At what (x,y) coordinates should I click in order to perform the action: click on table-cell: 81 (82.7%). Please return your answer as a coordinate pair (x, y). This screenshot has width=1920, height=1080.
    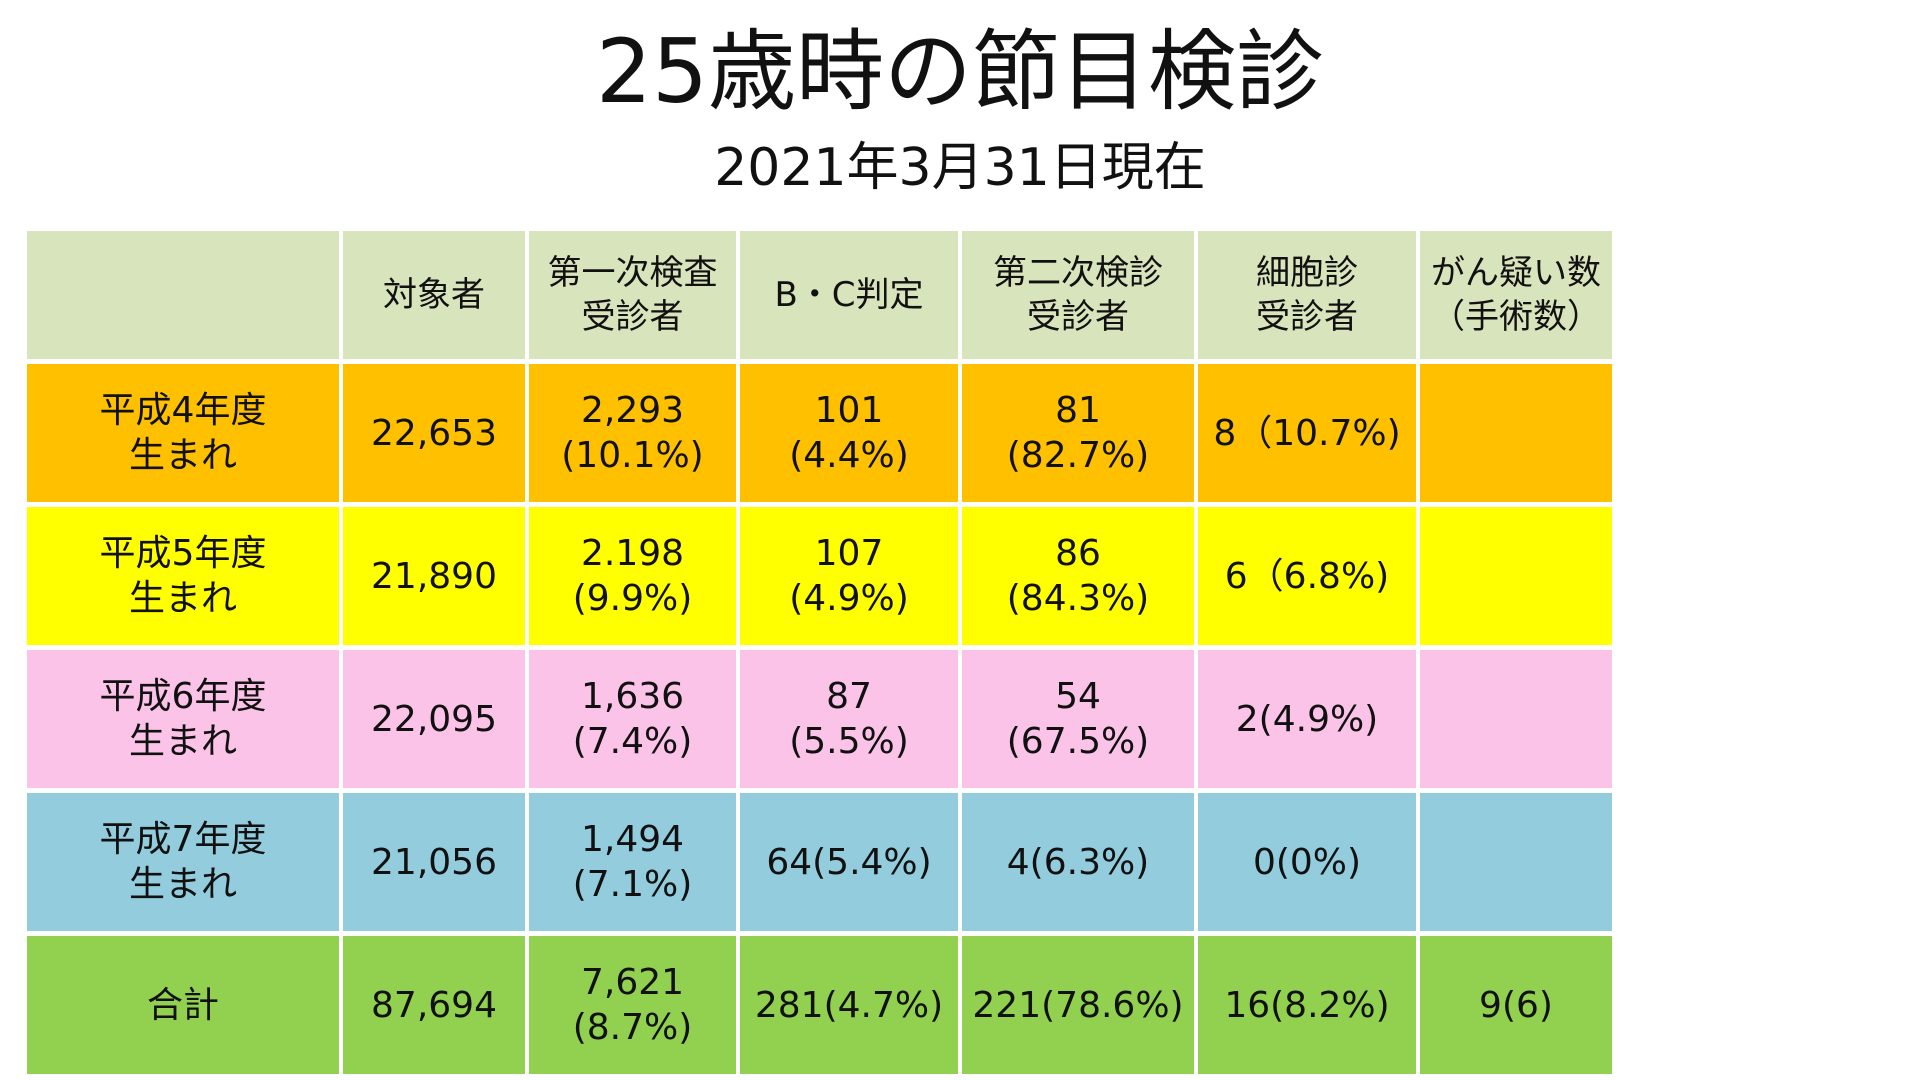
    Looking at the image, I should click on (1078, 433).